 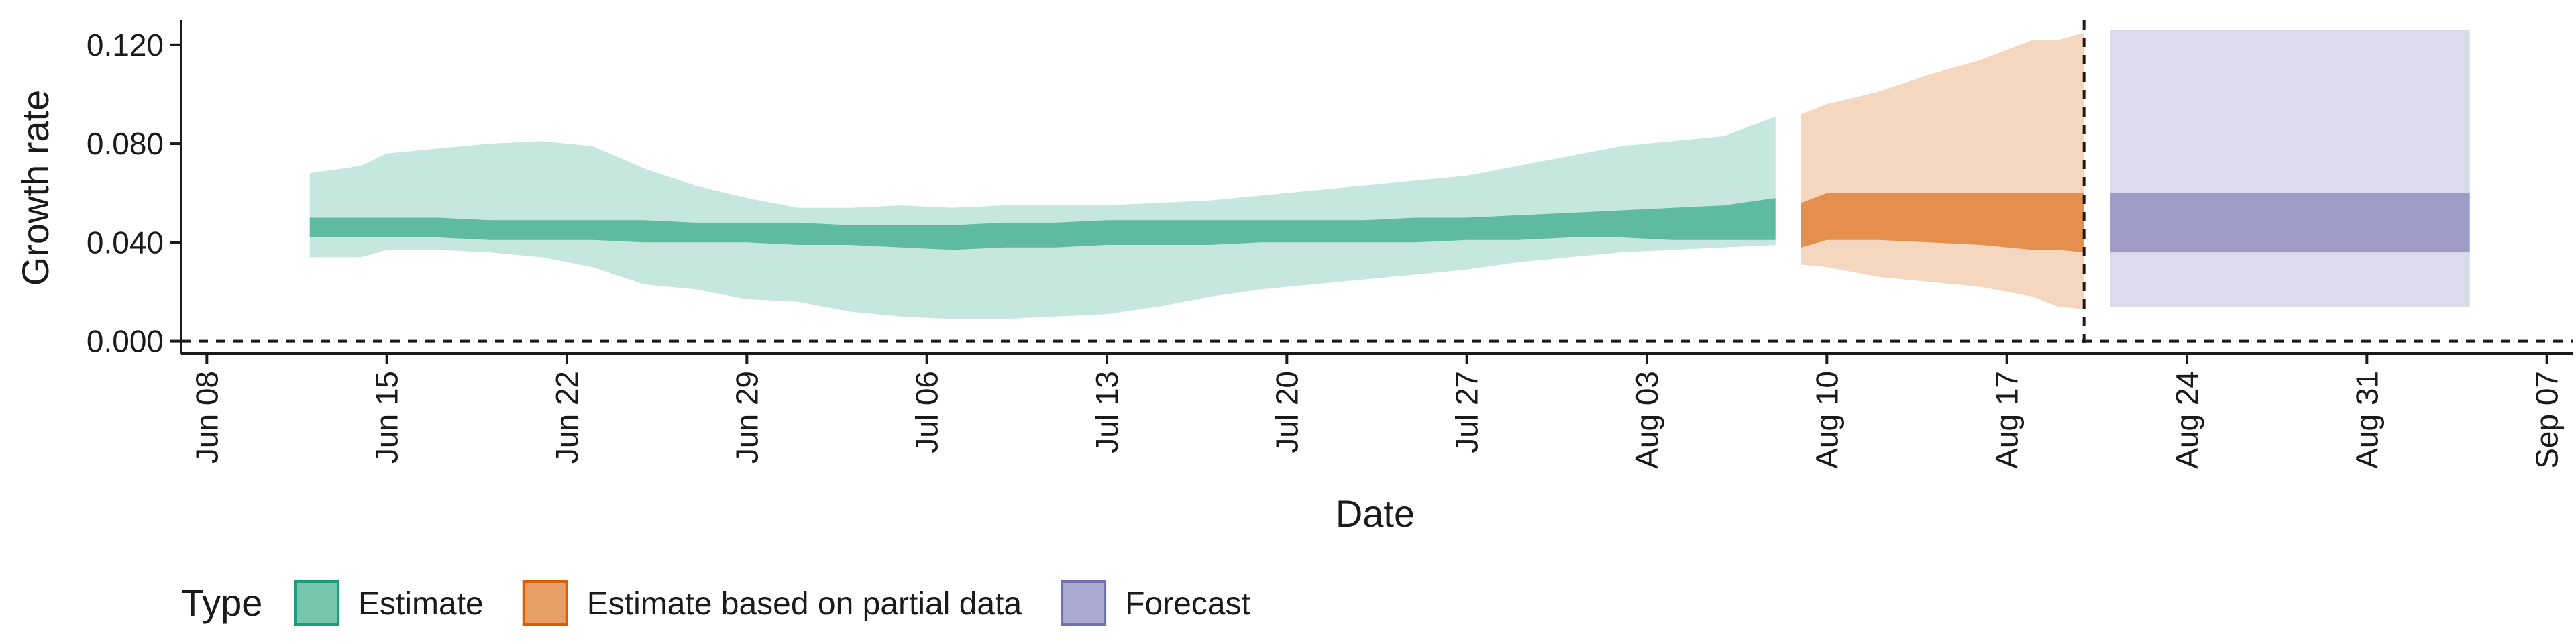 I want to click on band-inner-estimate, so click(x=1042, y=224).